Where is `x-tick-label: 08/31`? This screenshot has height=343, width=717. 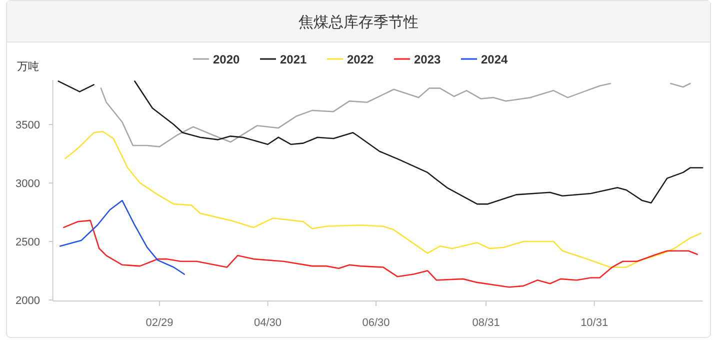
x-tick-label: 08/31 is located at coordinates (486, 323).